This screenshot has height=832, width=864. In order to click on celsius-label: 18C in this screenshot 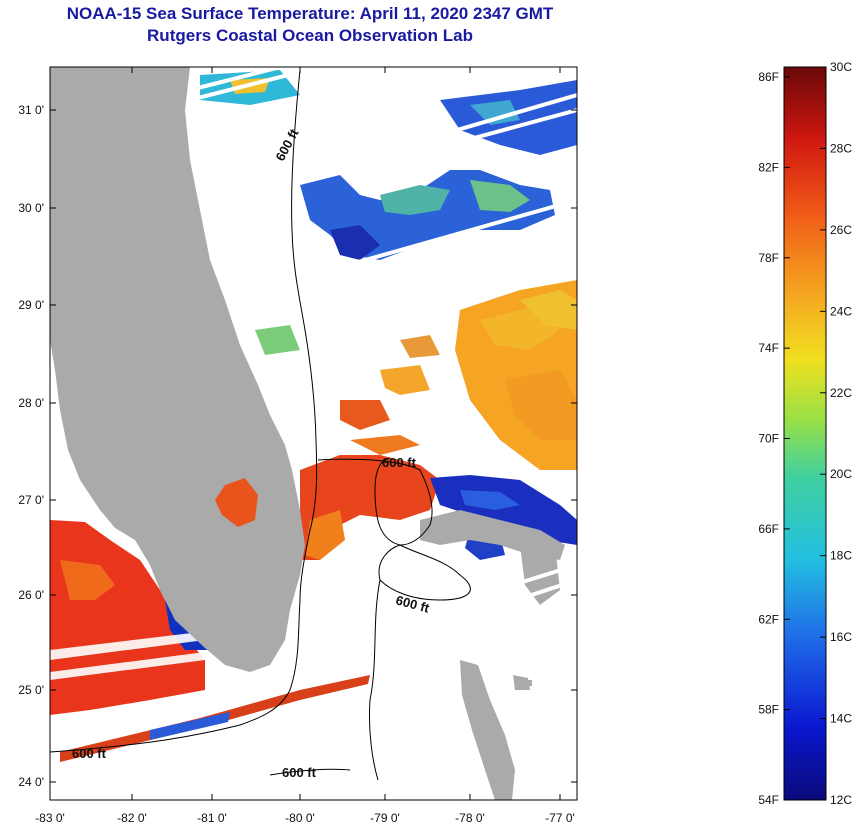, I will do `click(841, 556)`.